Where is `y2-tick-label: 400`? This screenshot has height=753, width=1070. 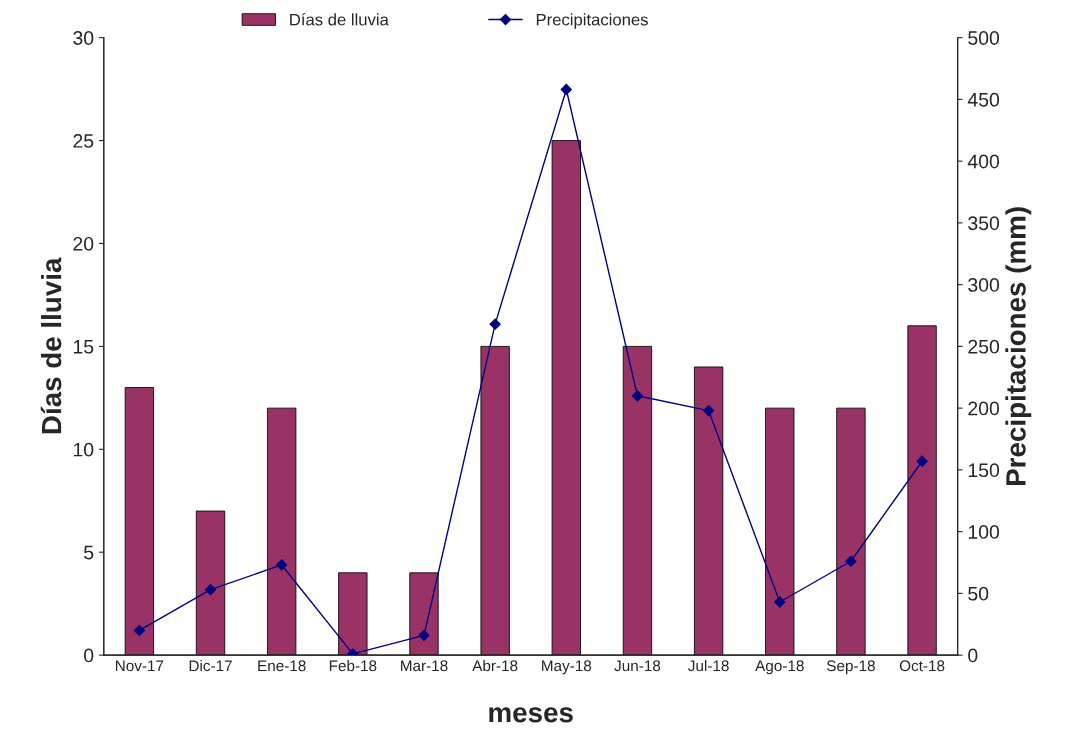 y2-tick-label: 400 is located at coordinates (983, 161).